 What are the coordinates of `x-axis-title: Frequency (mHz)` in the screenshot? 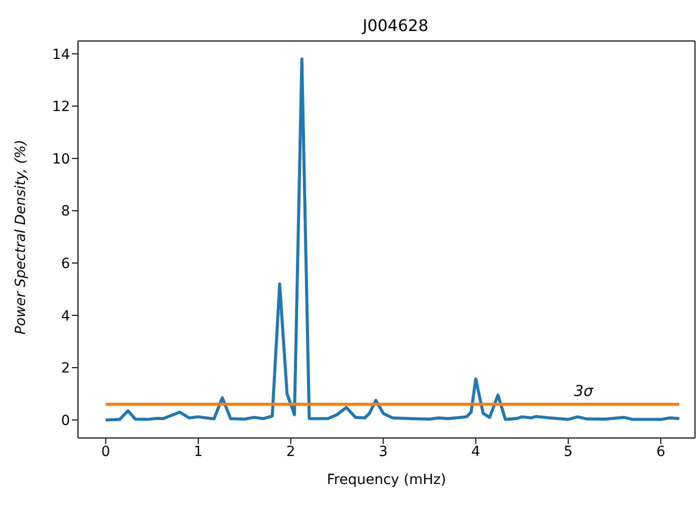 It's located at (386, 480).